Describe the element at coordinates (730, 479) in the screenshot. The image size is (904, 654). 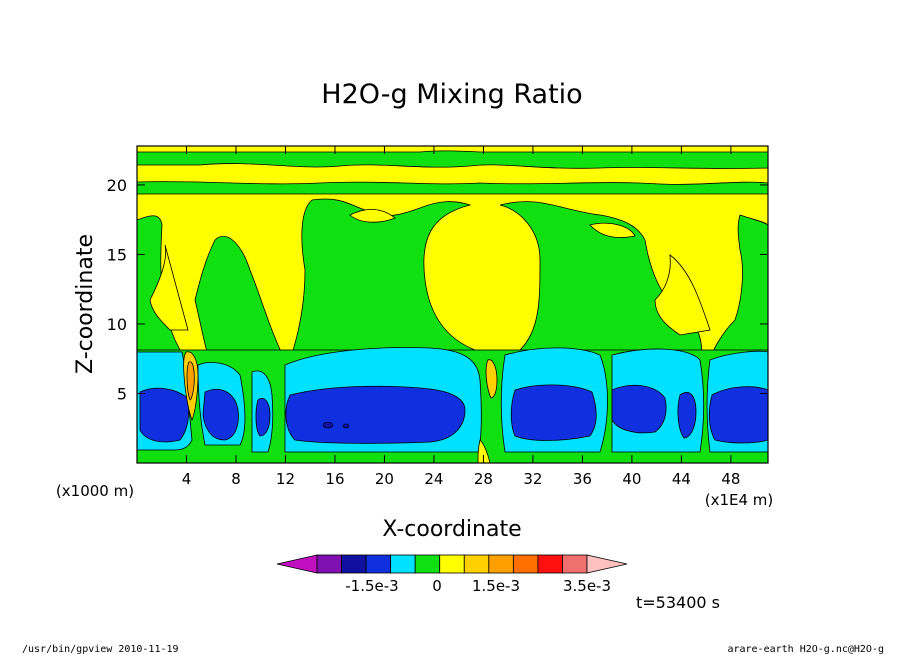
I see `x-tick-label: 48` at that location.